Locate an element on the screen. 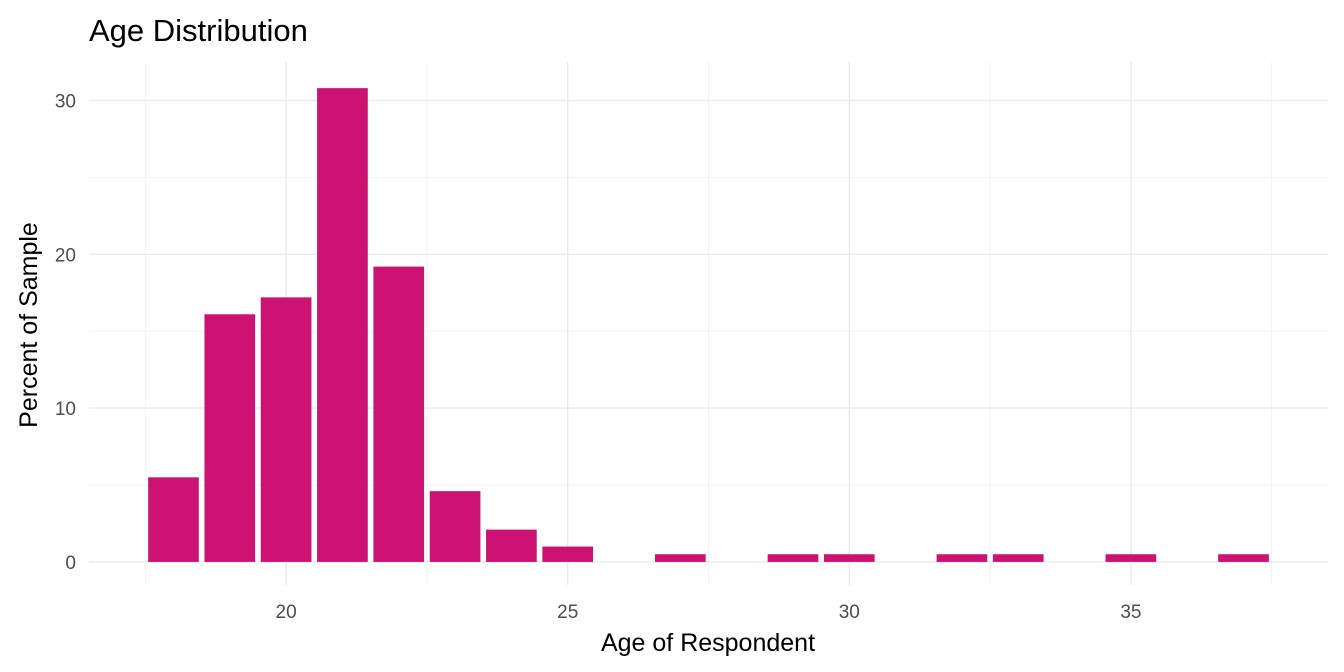  x-tick-label: 25 is located at coordinates (567, 612).